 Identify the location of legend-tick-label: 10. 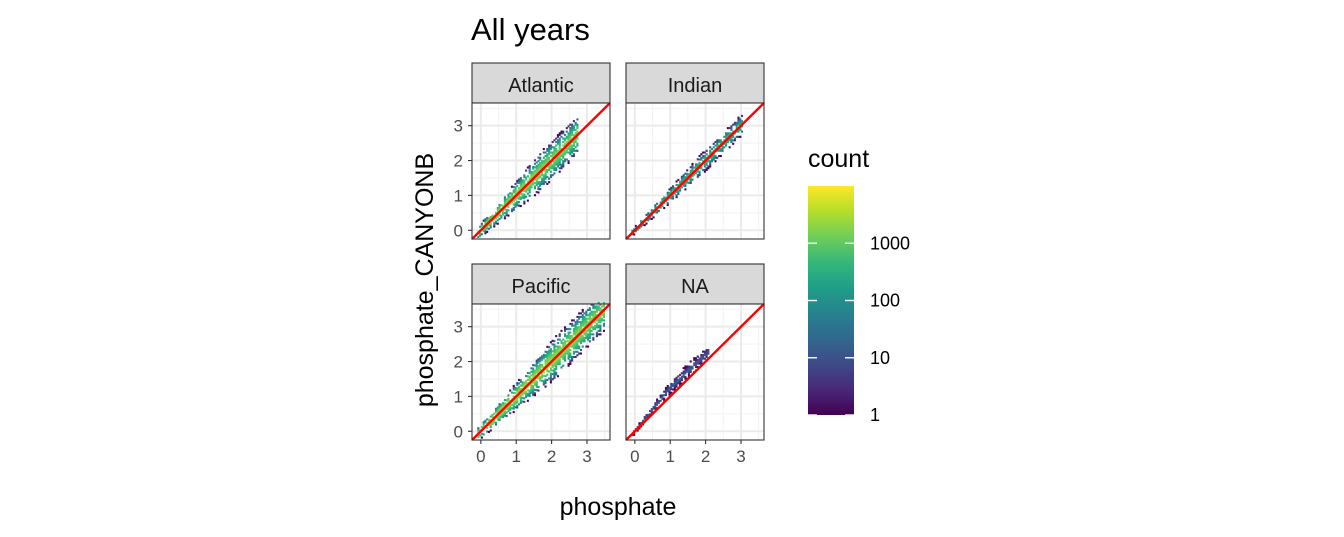
(880, 358).